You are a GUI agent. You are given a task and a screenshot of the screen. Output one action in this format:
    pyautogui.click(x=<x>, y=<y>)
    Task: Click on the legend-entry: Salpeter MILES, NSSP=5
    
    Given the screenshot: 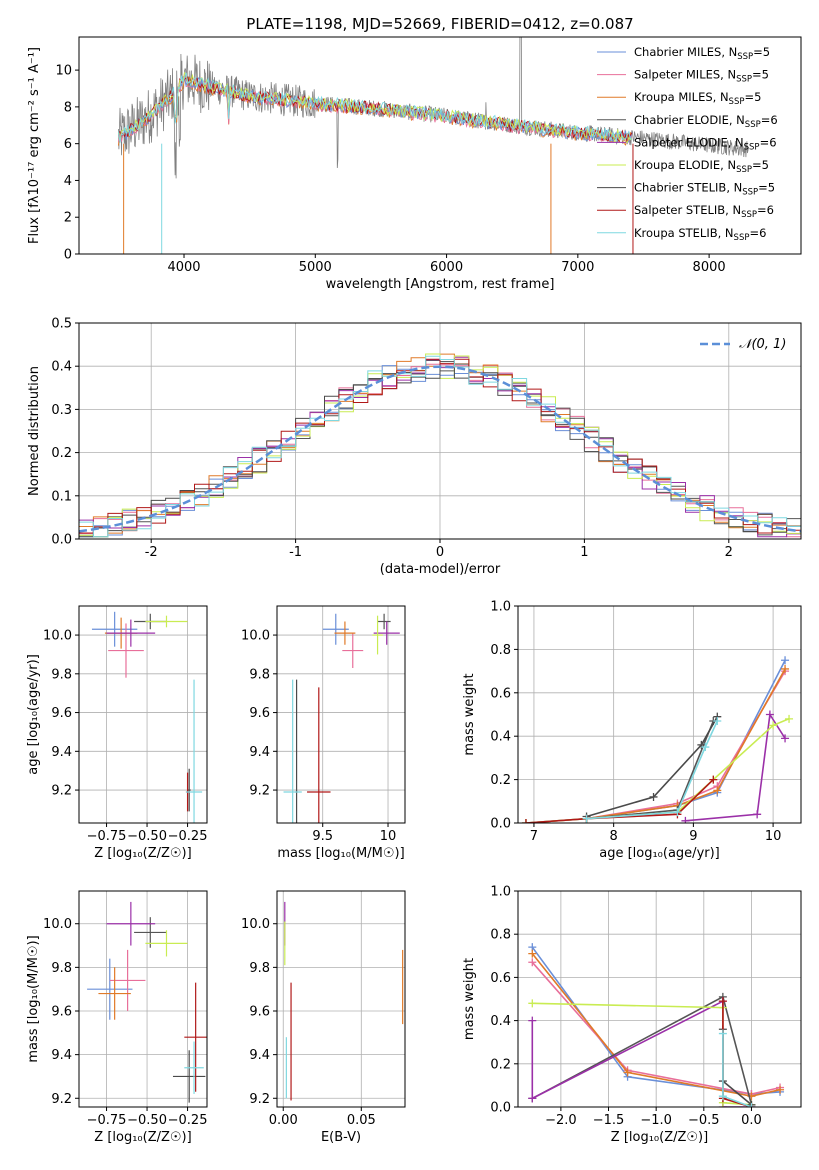 What is the action you would take?
    pyautogui.click(x=701, y=76)
    